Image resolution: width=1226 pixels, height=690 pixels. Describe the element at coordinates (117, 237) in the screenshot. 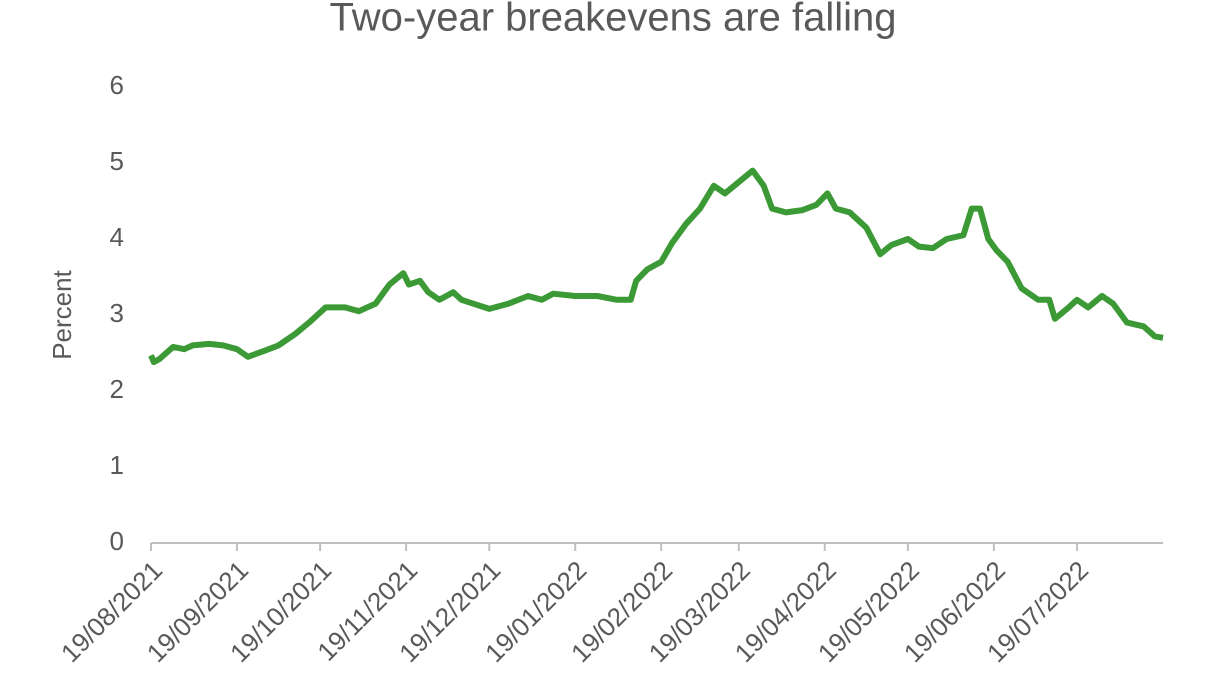

I see `y-tick-label: 4` at that location.